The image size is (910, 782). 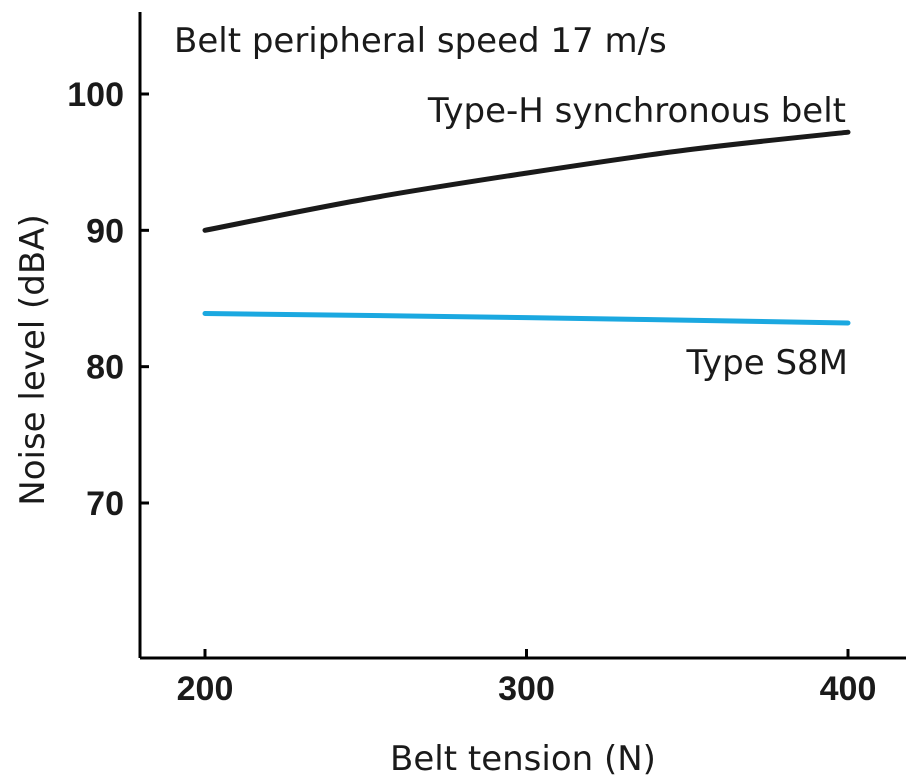 What do you see at coordinates (420, 41) in the screenshot?
I see `chart-subtitle: Belt peripheral speed 17 m/s` at bounding box center [420, 41].